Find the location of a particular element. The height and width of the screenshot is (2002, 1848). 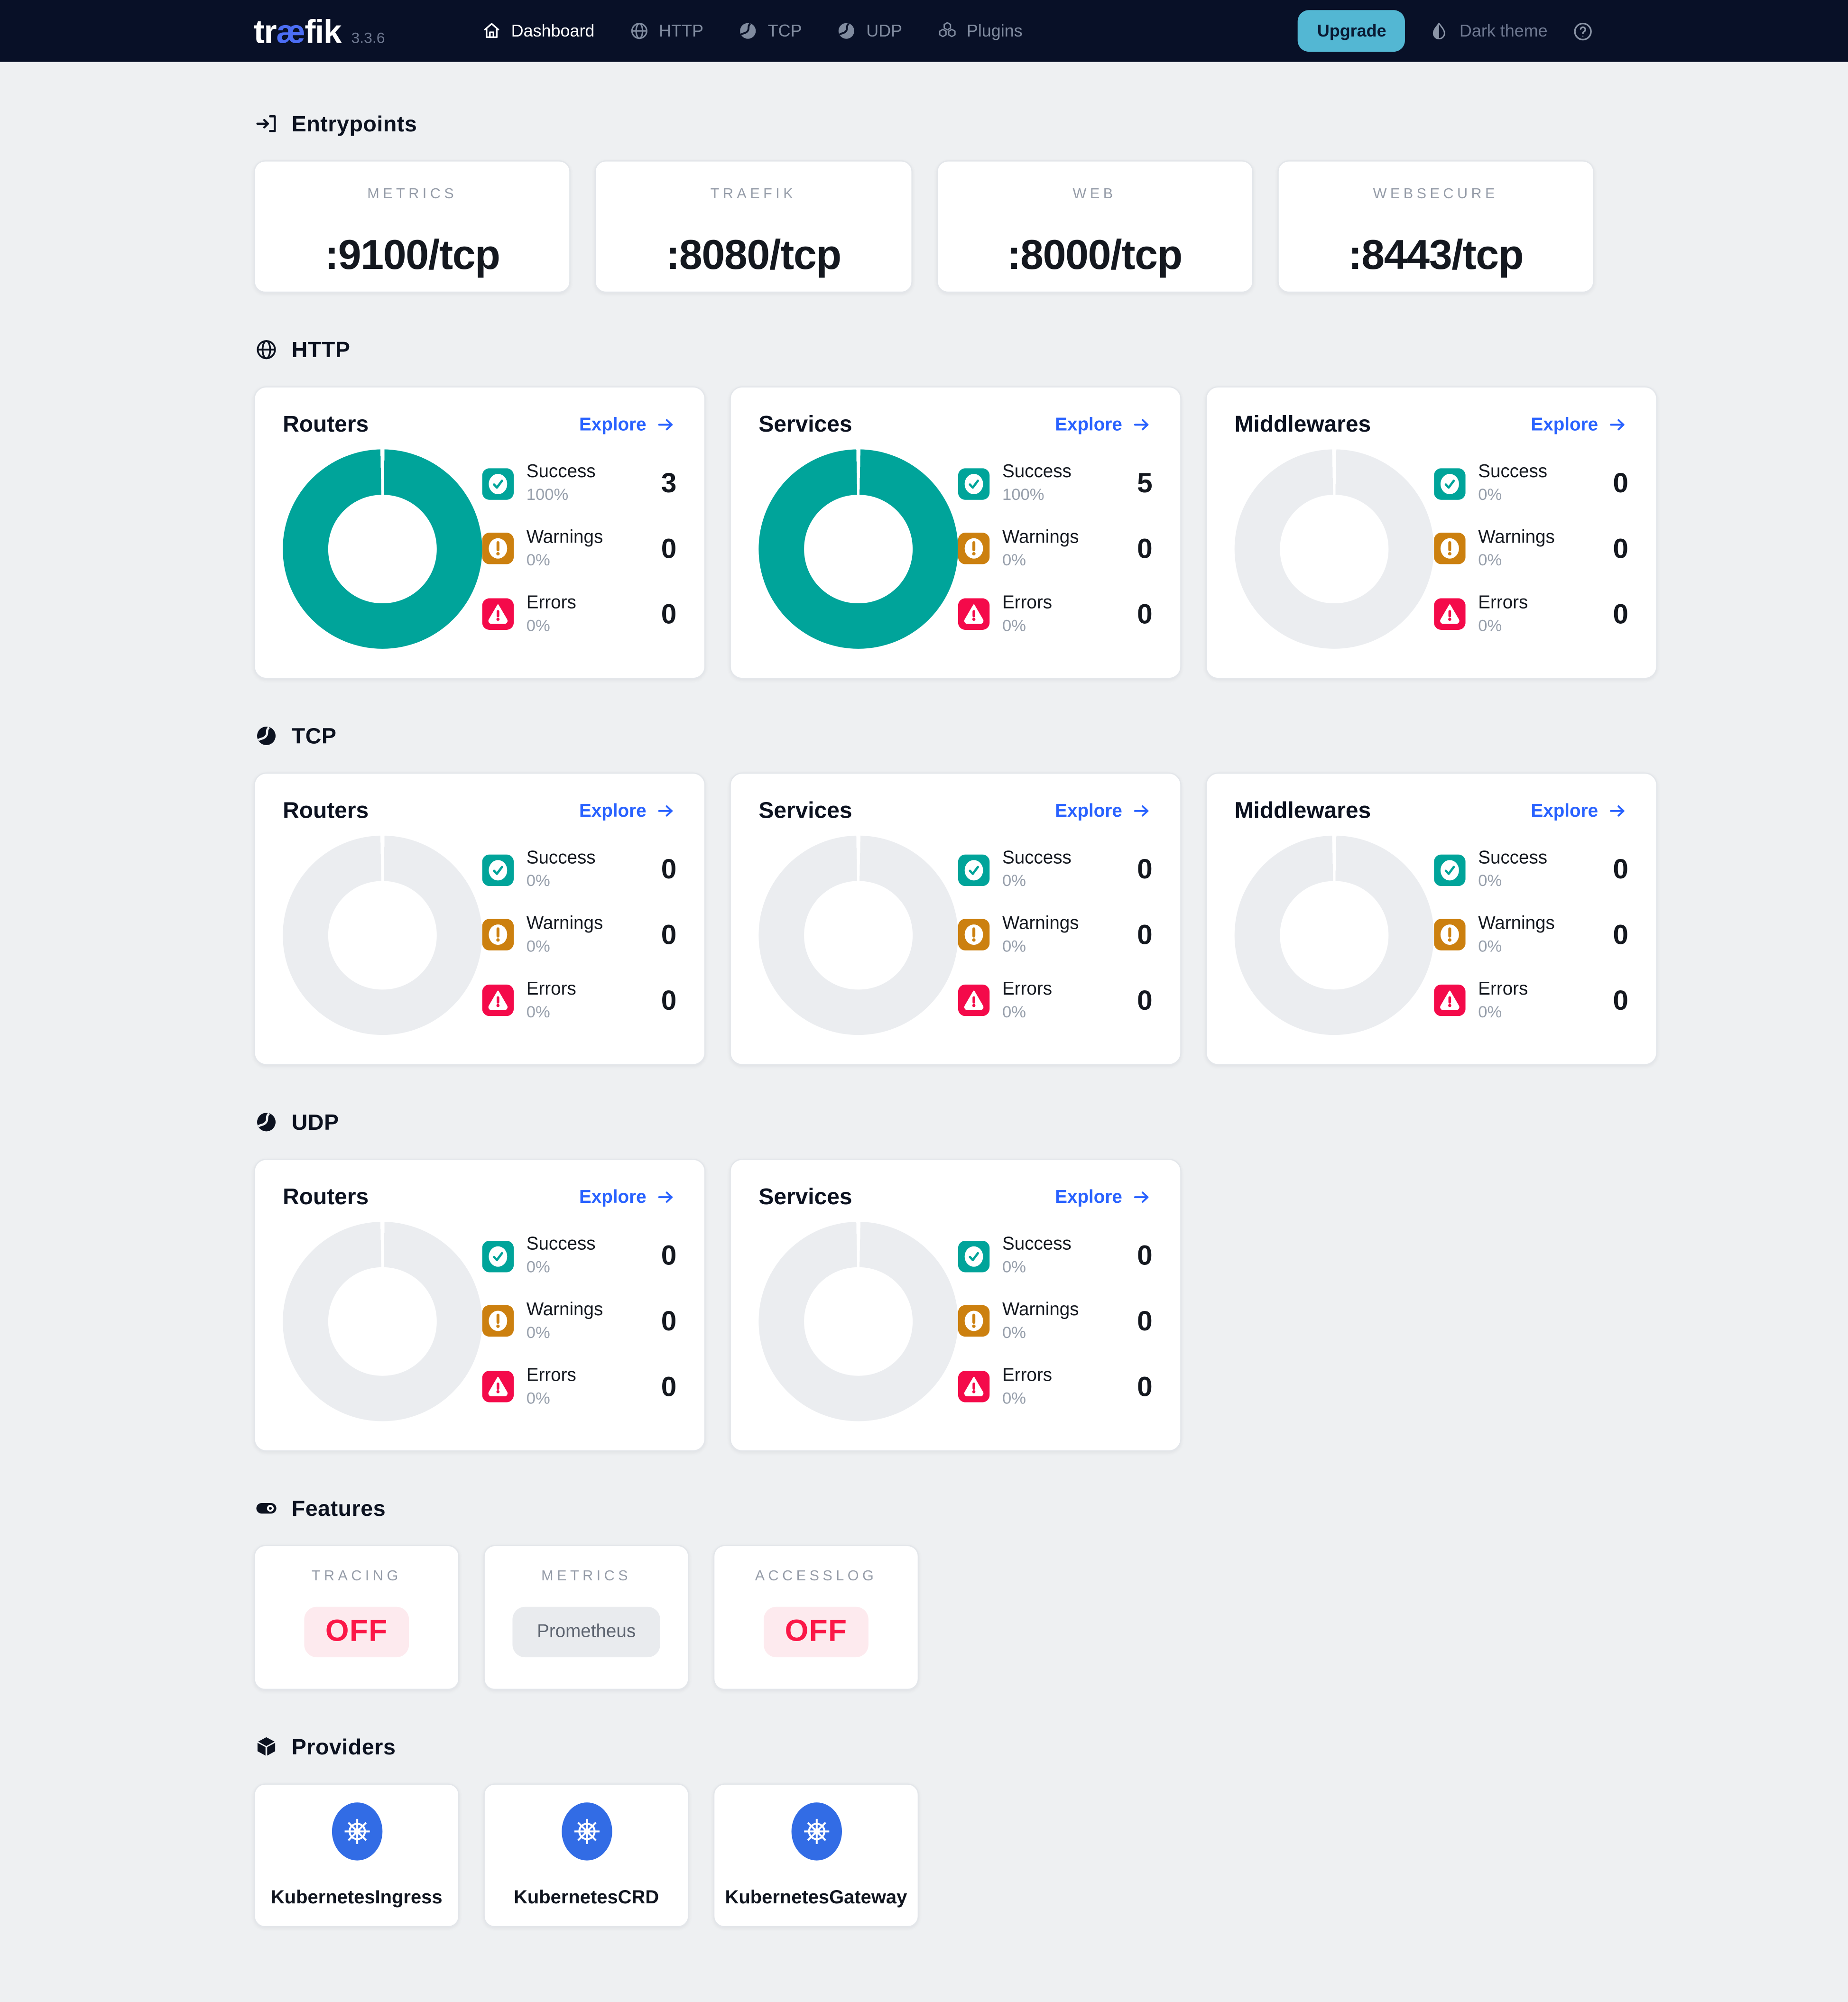

nav-item-dashboard: Dashboard is located at coordinates (537, 31).